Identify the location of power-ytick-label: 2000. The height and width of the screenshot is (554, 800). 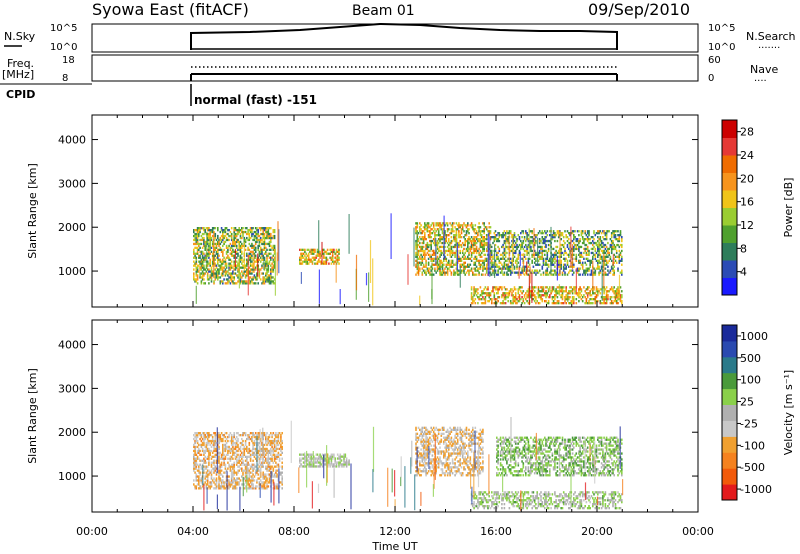
(72, 227).